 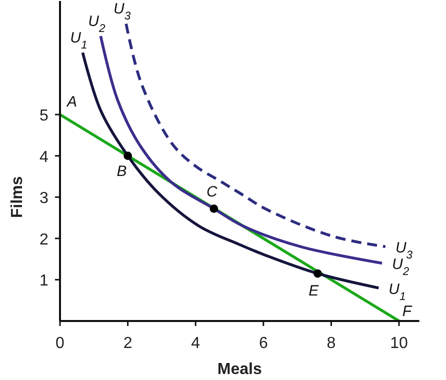 What do you see at coordinates (399, 343) in the screenshot?
I see `x-tick-label: 10` at bounding box center [399, 343].